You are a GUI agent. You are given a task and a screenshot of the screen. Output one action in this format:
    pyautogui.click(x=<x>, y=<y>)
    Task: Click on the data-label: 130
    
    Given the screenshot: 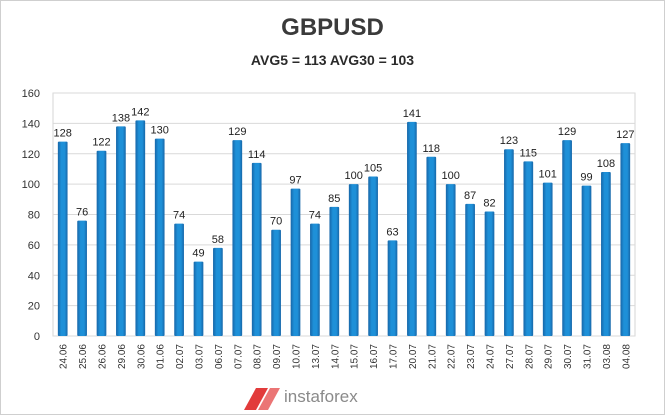 What is the action you would take?
    pyautogui.click(x=160, y=131)
    